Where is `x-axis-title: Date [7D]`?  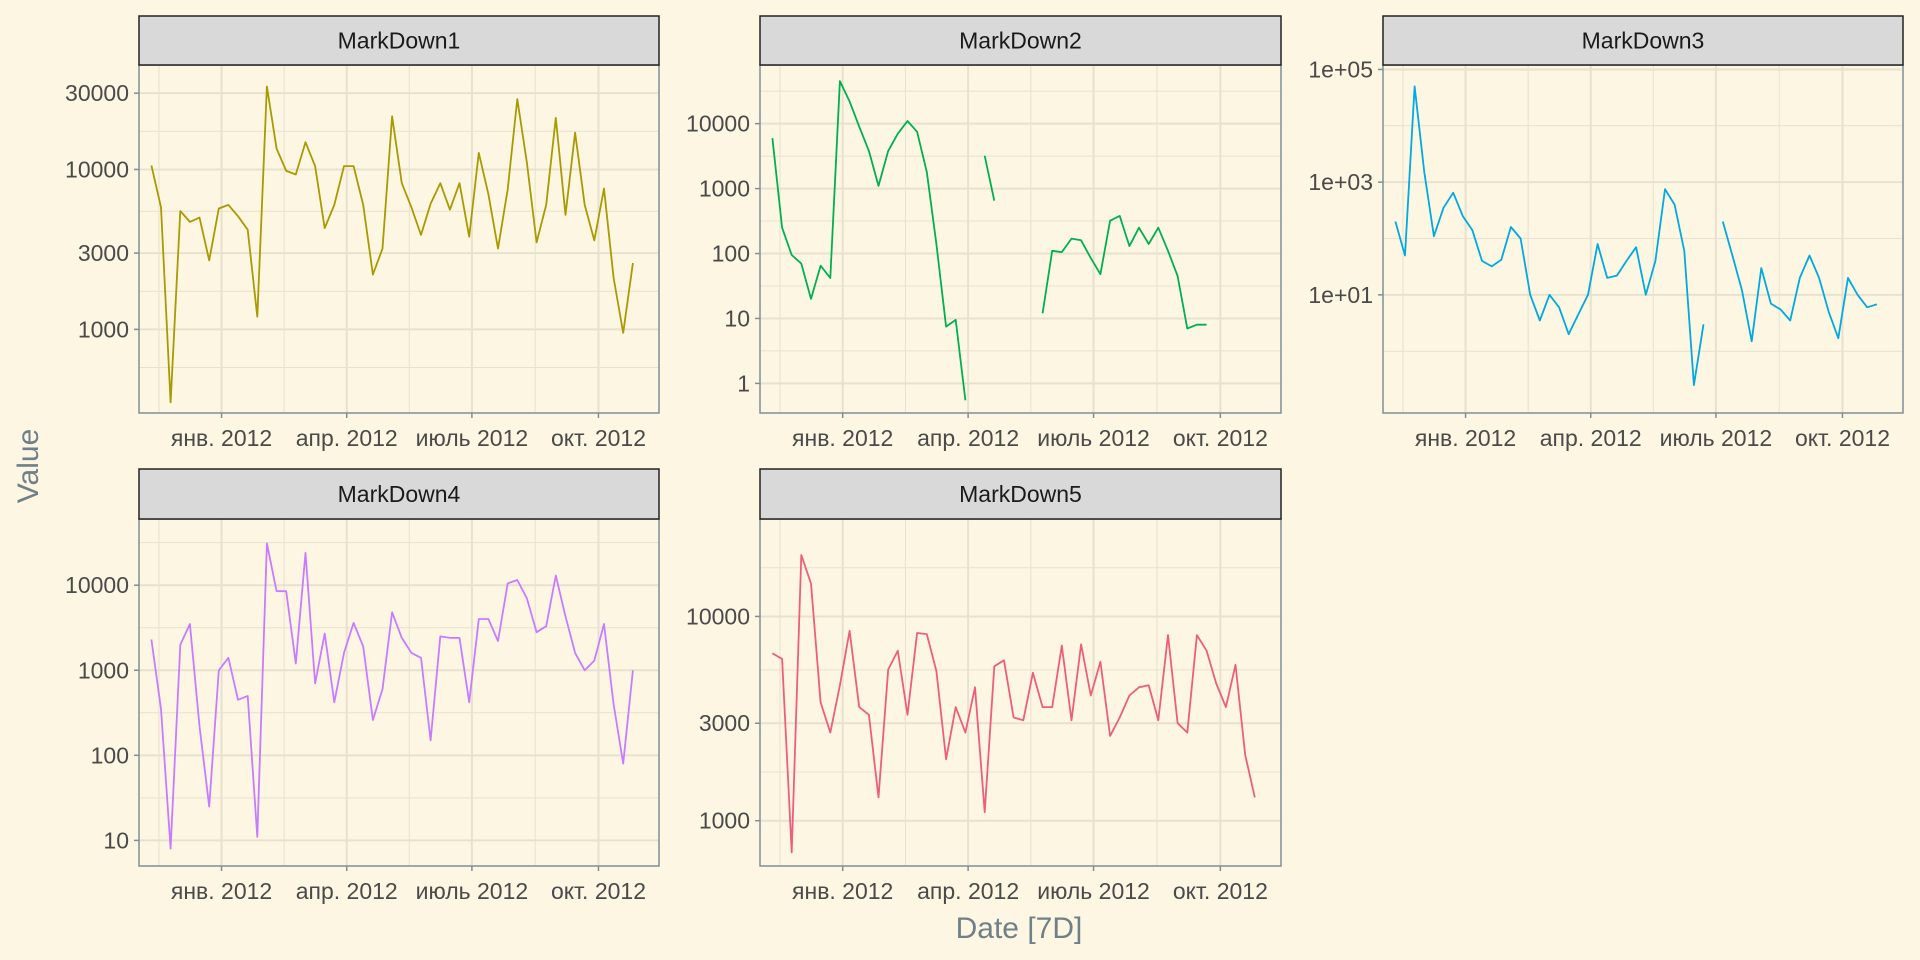 x-axis-title: Date [7D] is located at coordinates (1019, 928).